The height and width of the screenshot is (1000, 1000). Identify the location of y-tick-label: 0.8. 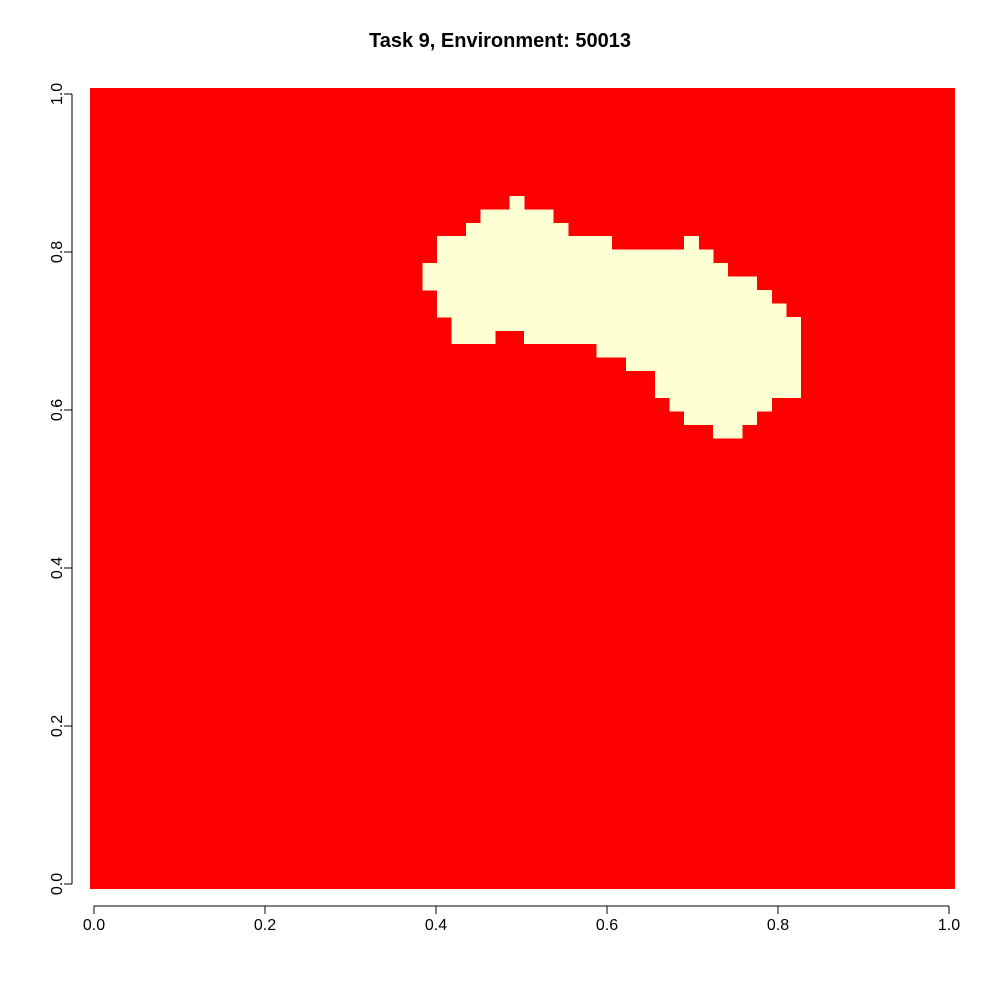
(57, 252).